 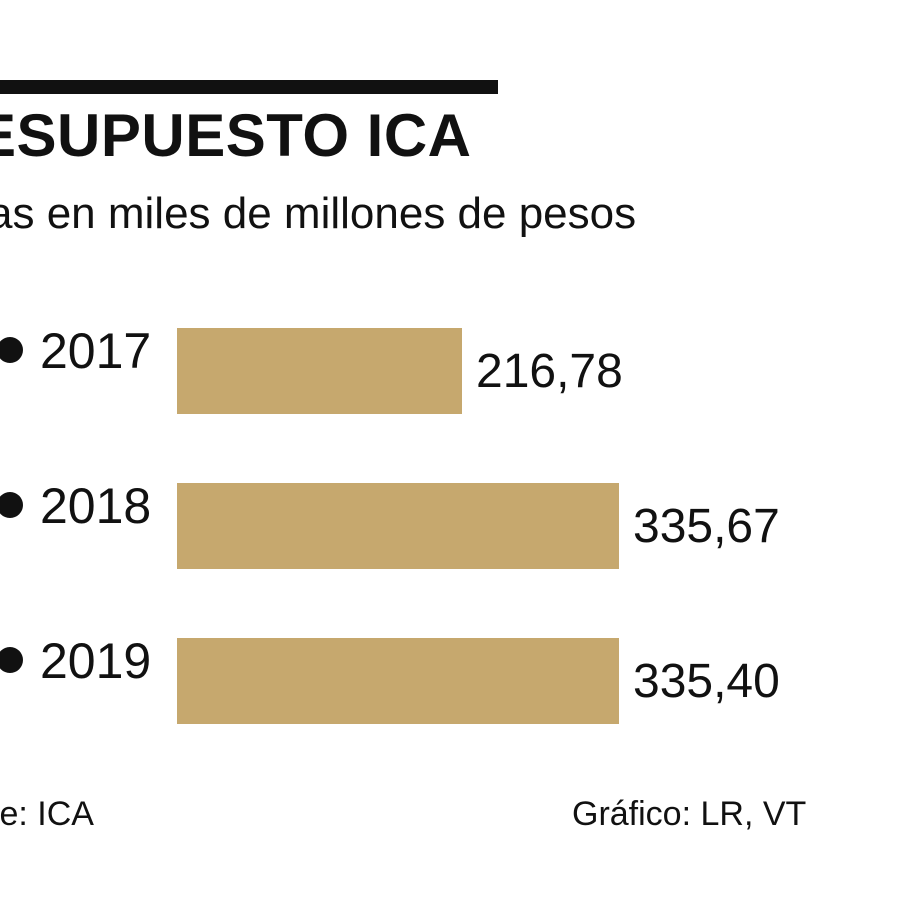 I want to click on top-rule, so click(x=249, y=87).